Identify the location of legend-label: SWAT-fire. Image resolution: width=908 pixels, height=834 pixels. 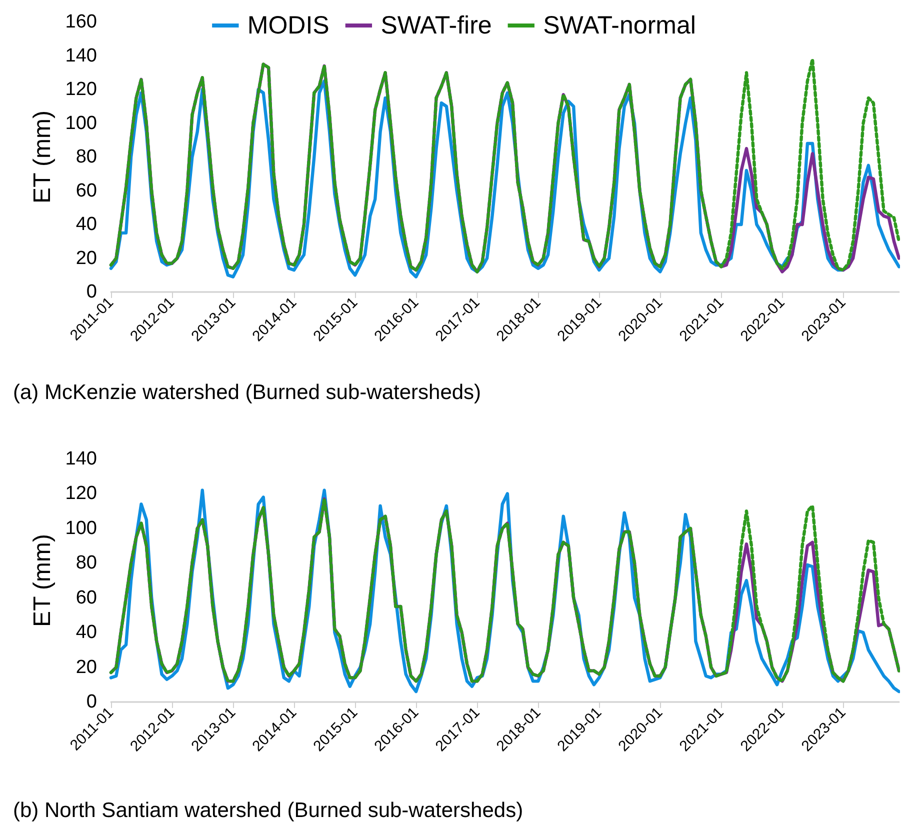
(436, 26).